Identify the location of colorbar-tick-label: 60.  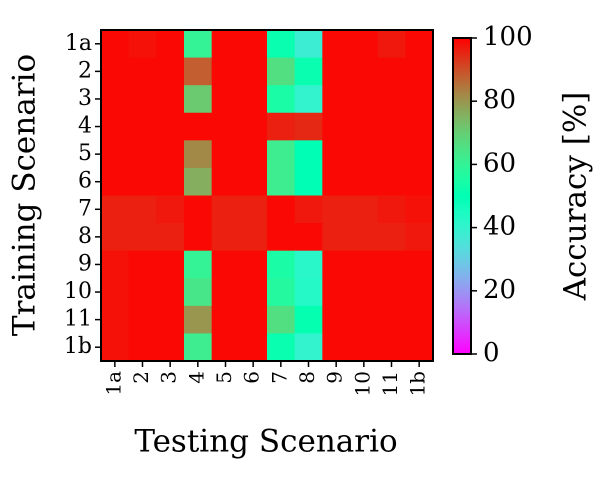
(499, 163).